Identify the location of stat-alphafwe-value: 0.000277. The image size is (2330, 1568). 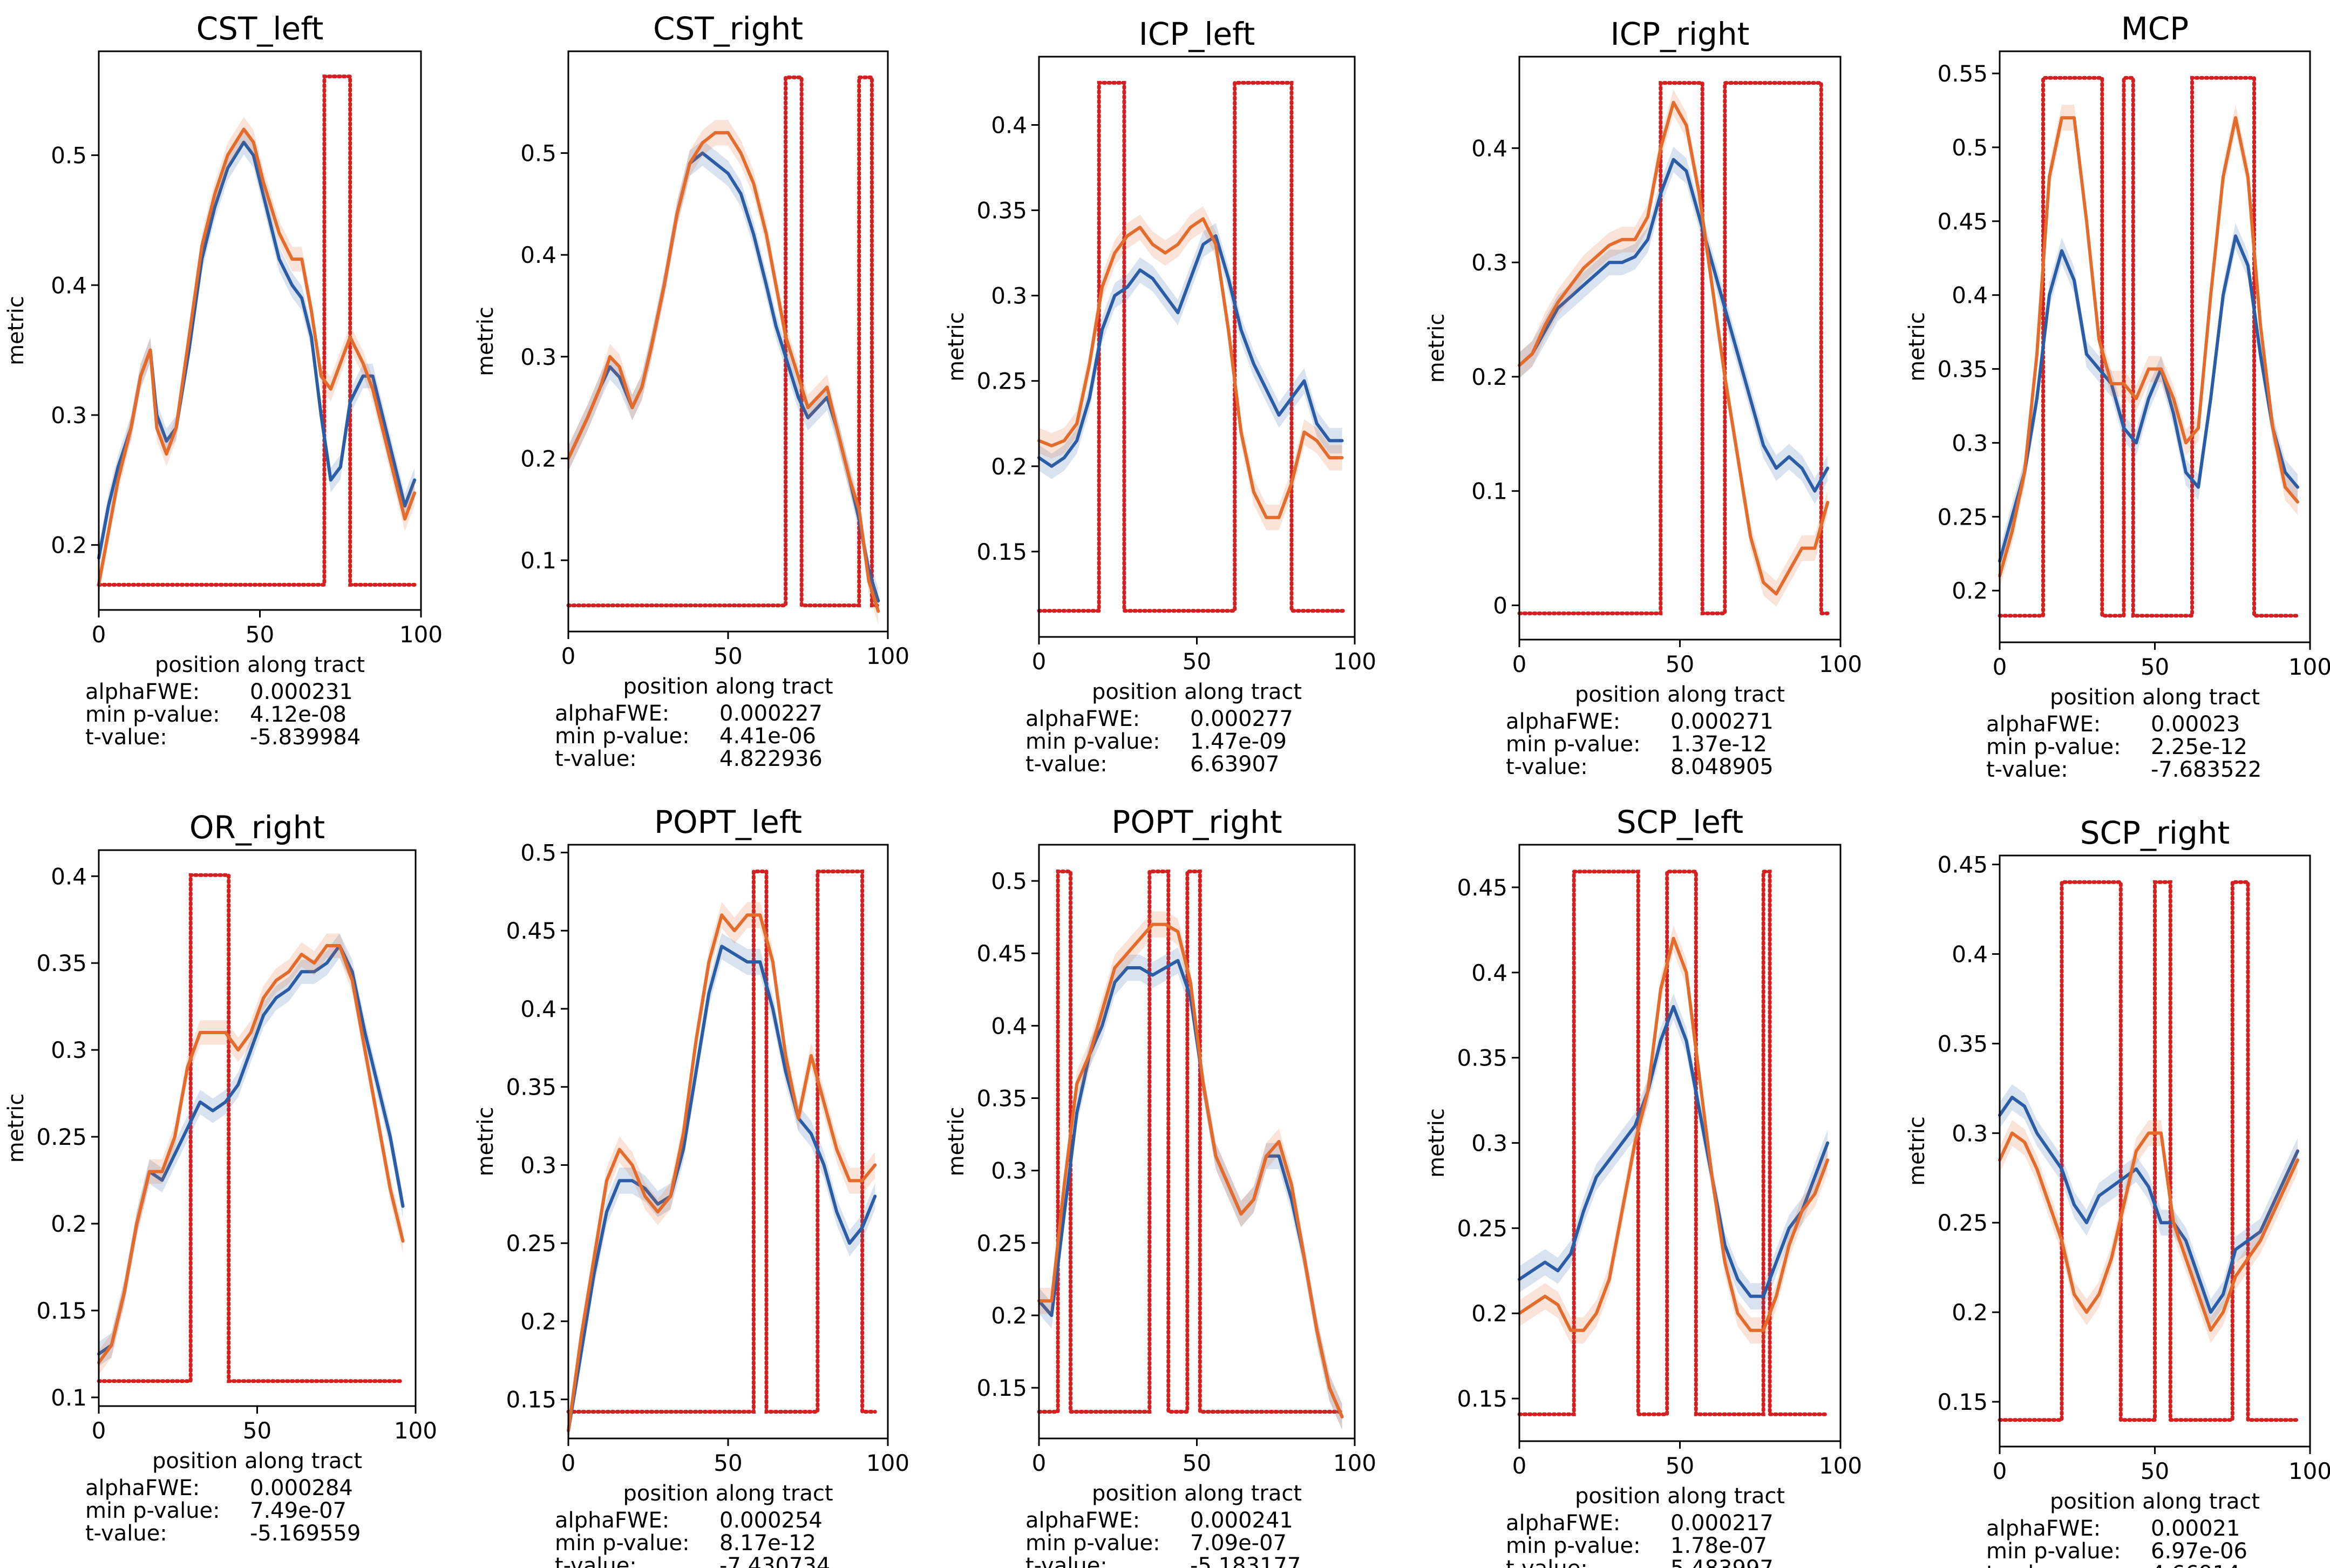
(1241, 719).